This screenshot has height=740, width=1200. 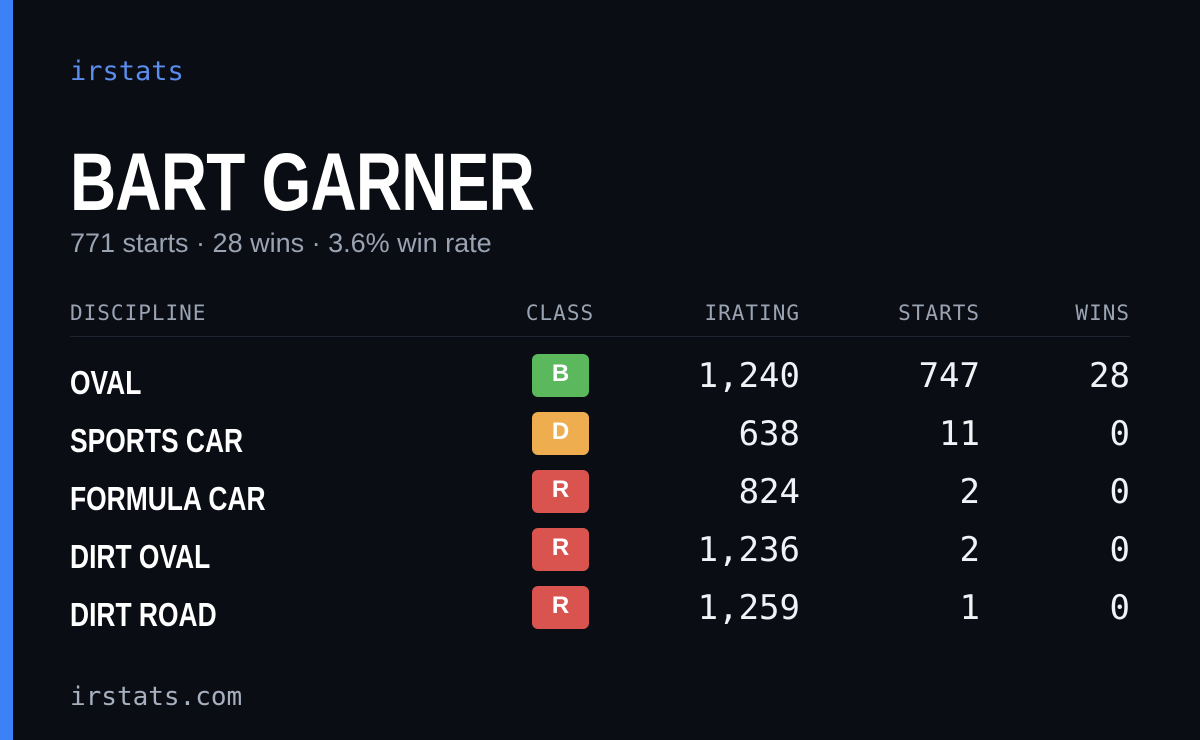 I want to click on column-header: STARTS, so click(x=939, y=313).